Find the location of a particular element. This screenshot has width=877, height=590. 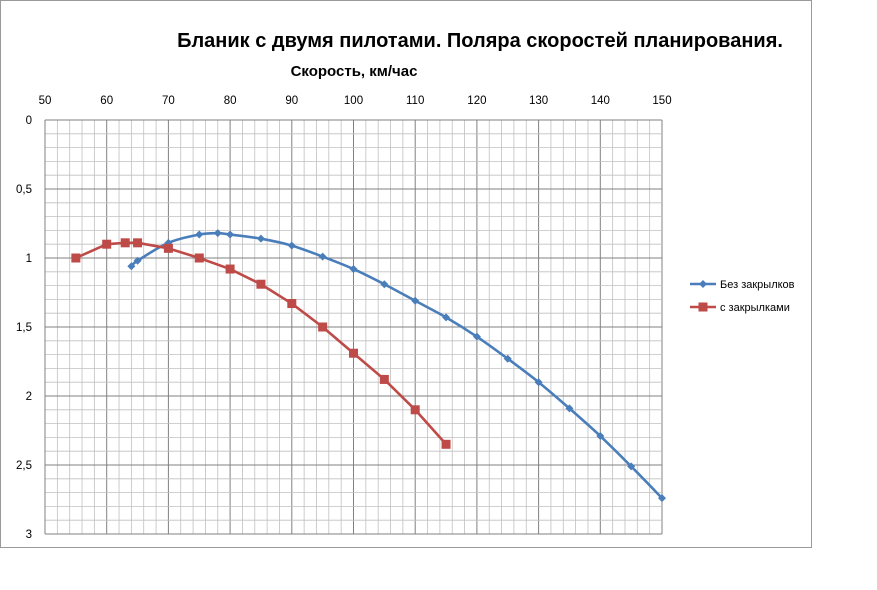

y-tick-label: 0,5 is located at coordinates (24, 190).